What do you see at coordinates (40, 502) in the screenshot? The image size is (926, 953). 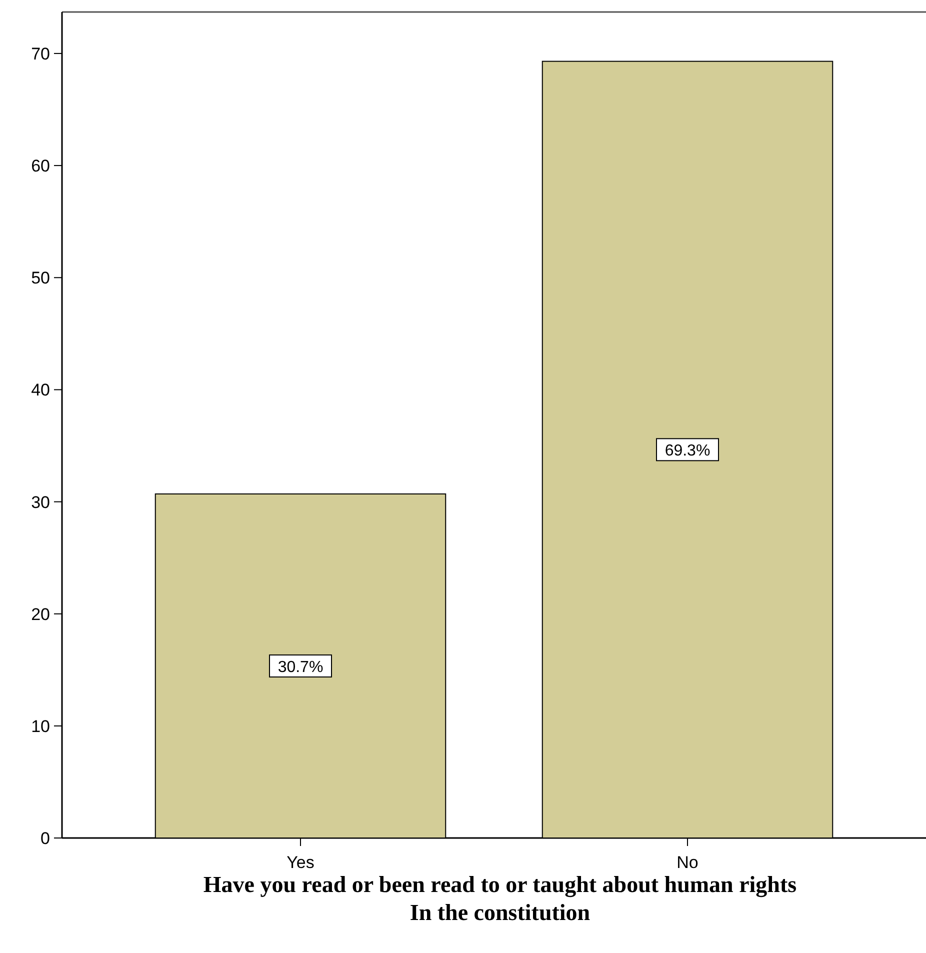 I see `y-tick-label: 30` at bounding box center [40, 502].